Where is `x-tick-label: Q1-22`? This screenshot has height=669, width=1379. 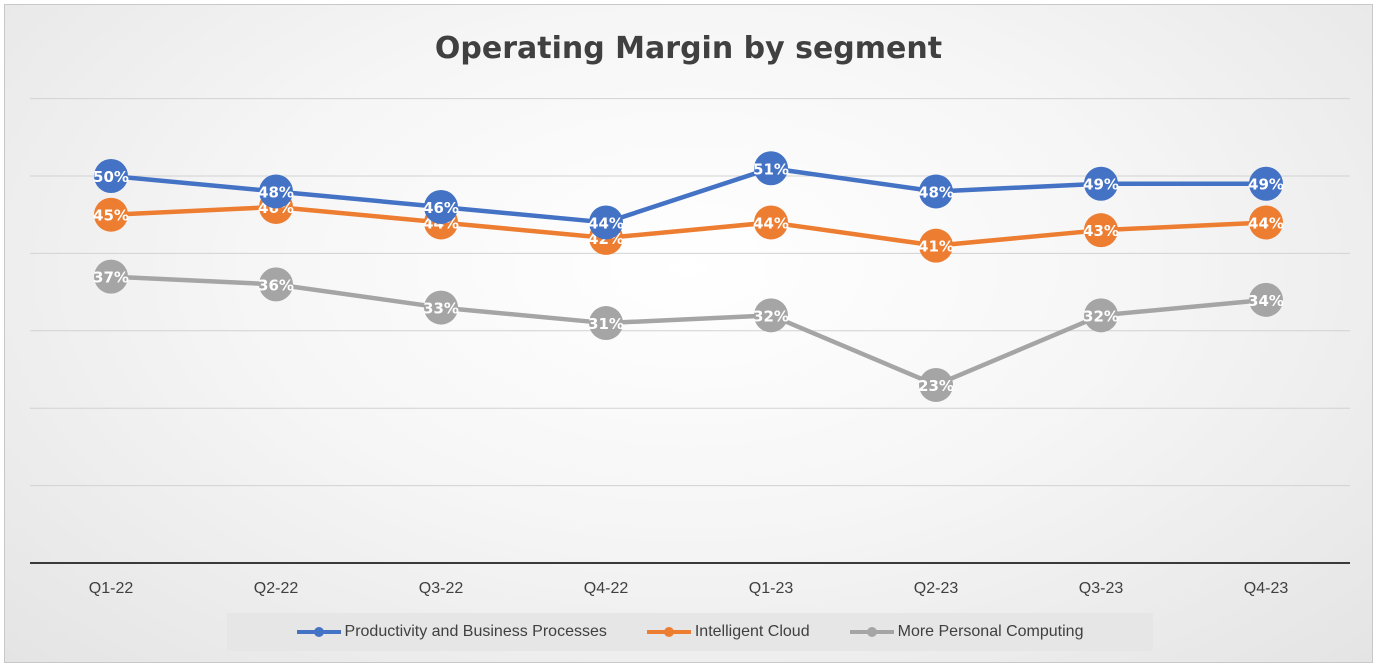 x-tick-label: Q1-22 is located at coordinates (111, 588).